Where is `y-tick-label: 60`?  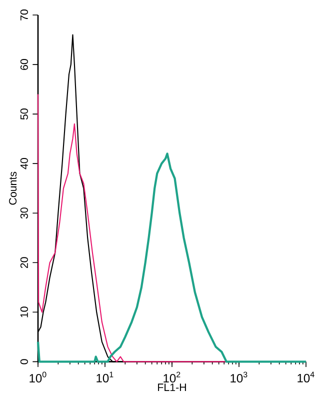
y-tick-label: 60 is located at coordinates (24, 64).